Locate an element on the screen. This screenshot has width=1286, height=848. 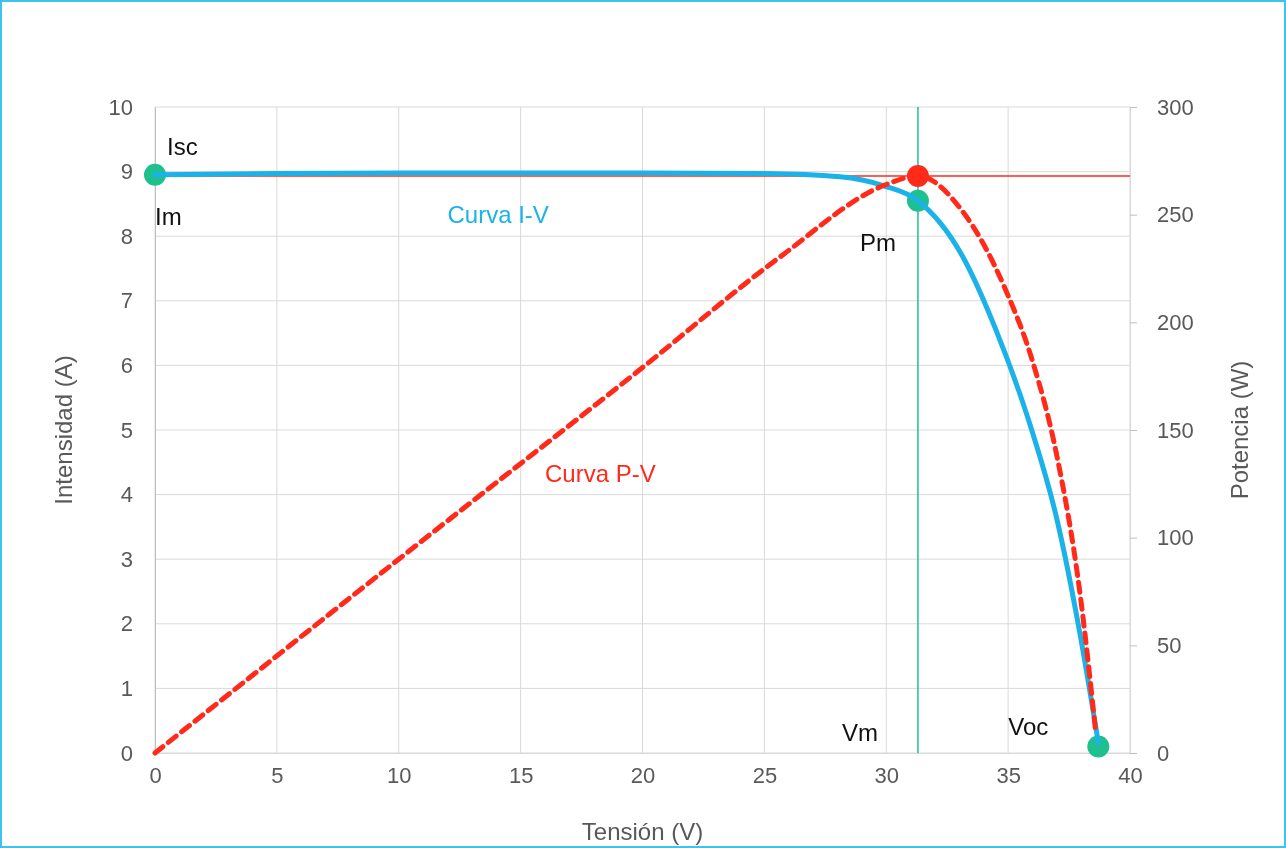
y-tick-label: 0 is located at coordinates (126, 753).